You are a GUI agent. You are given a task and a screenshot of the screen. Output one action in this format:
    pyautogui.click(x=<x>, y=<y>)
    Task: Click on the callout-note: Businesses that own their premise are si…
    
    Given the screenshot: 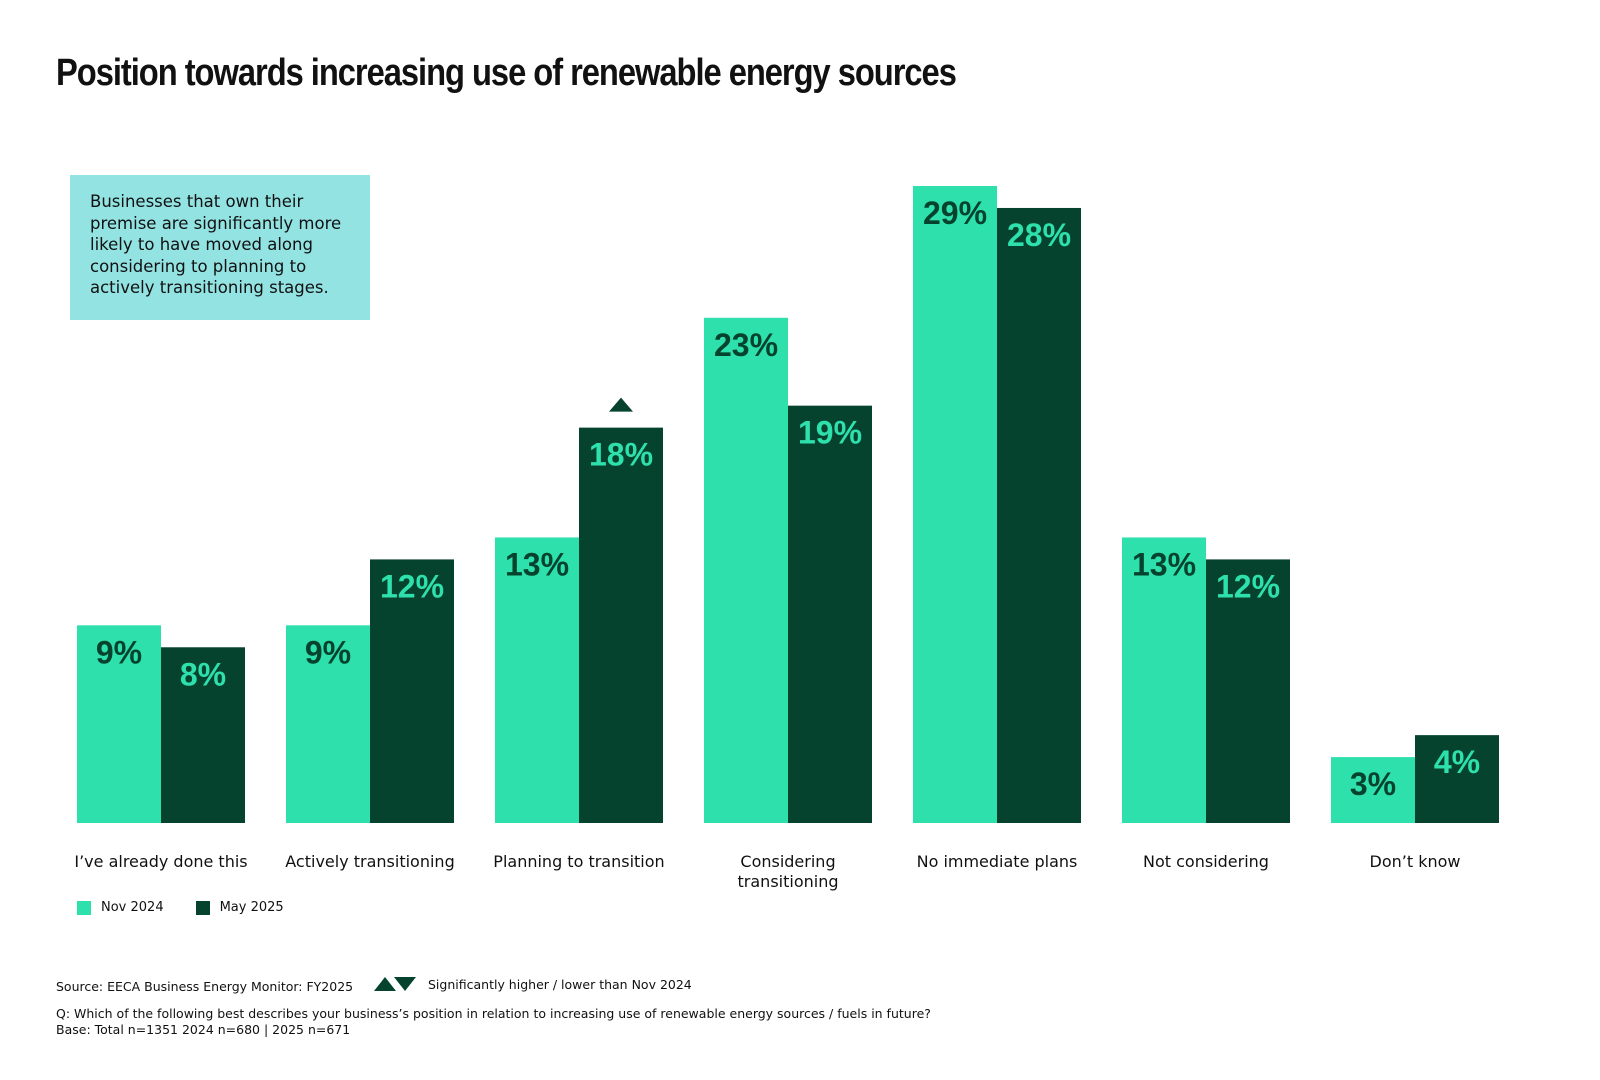 What is the action you would take?
    pyautogui.click(x=220, y=247)
    